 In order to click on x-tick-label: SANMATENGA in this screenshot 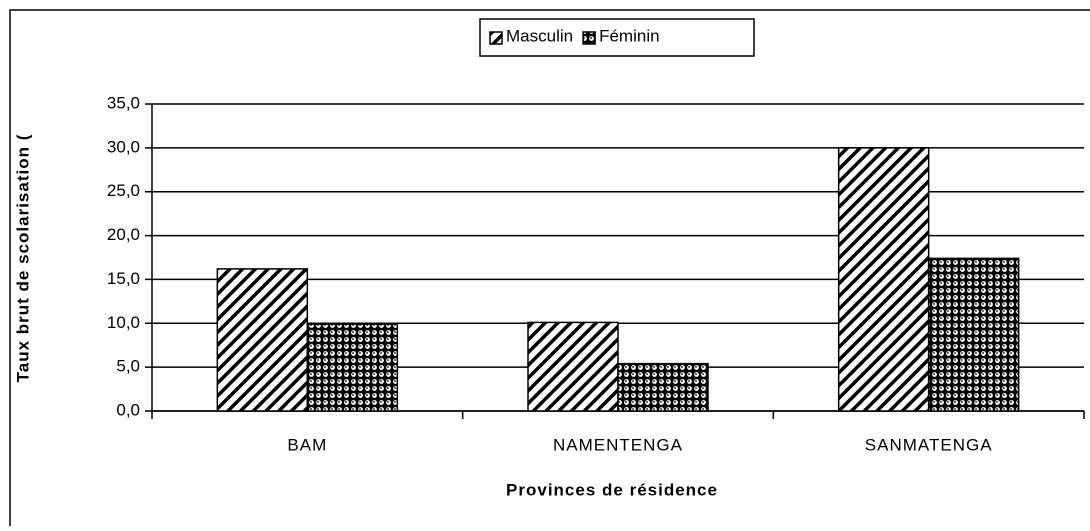, I will do `click(929, 444)`.